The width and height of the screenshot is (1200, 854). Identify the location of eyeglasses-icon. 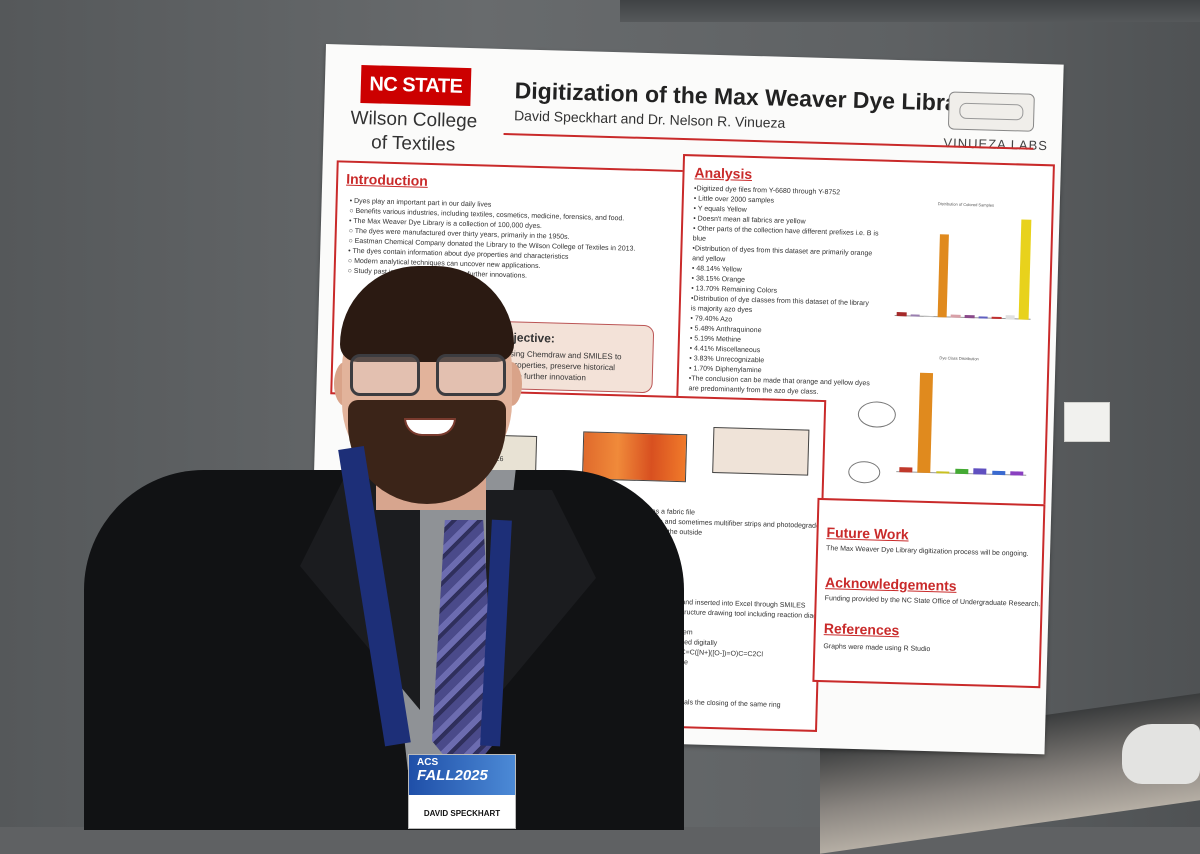
(430, 375).